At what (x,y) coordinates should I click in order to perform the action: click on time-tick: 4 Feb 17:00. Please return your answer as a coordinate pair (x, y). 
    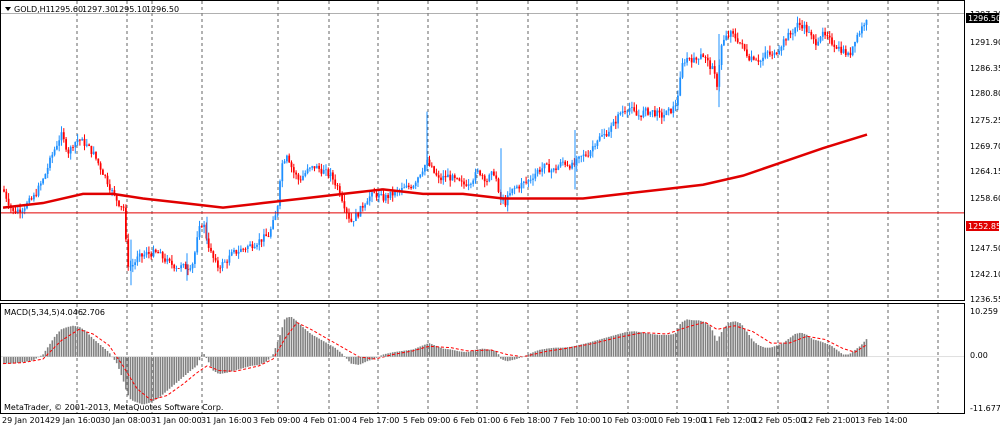
    Looking at the image, I should click on (375, 420).